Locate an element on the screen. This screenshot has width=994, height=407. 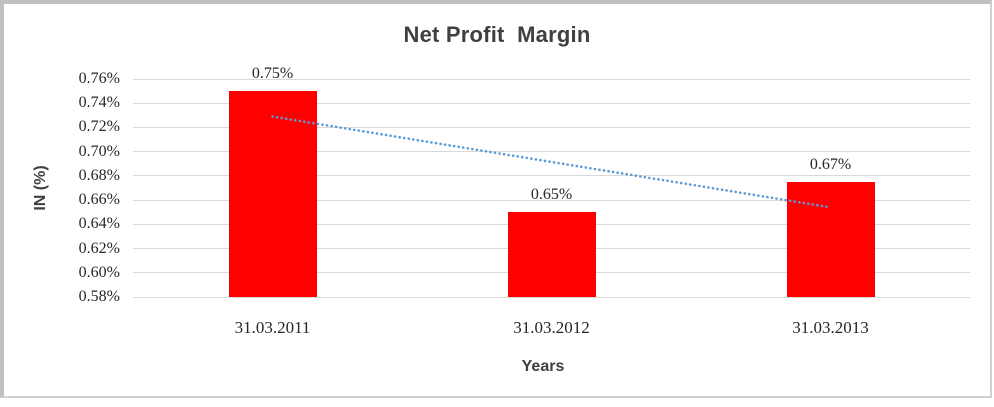
y-tick-label: 0.62% is located at coordinates (99, 248).